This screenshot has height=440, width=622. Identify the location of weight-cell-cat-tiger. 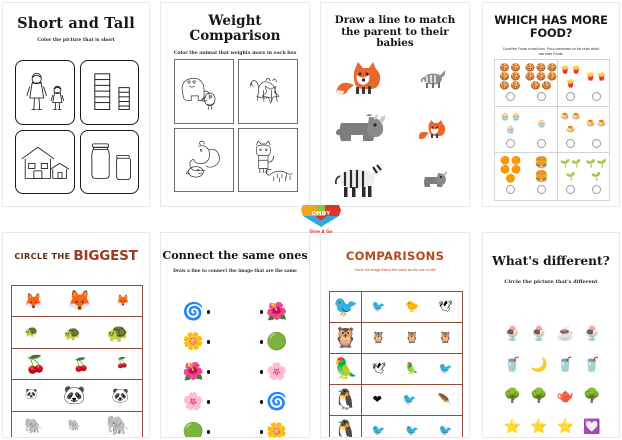
(268, 159).